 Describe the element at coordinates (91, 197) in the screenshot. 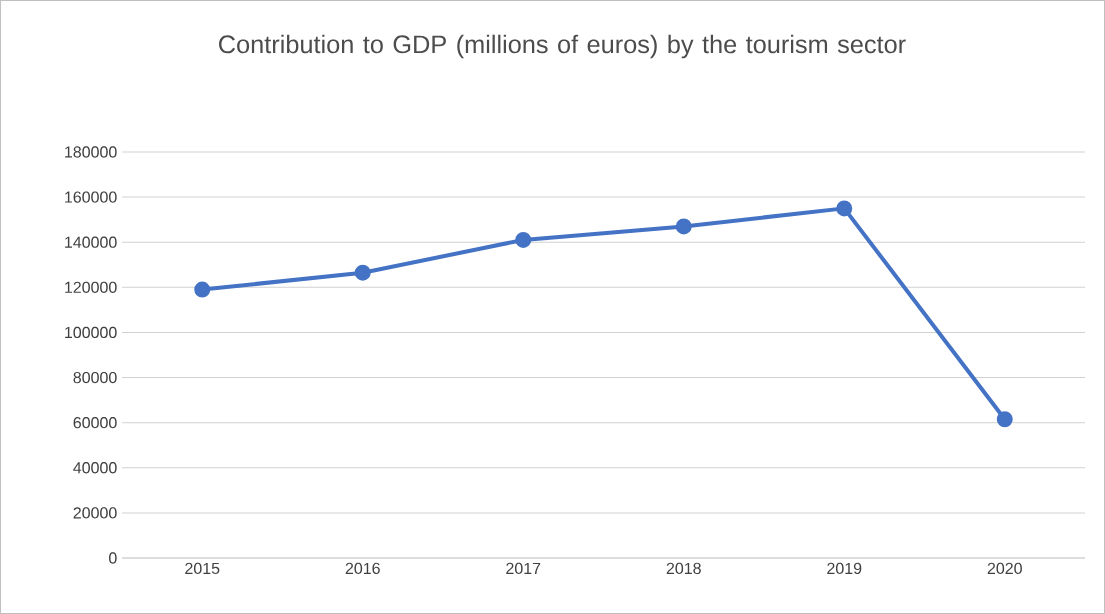

I see `y-tick-label: 160000` at that location.